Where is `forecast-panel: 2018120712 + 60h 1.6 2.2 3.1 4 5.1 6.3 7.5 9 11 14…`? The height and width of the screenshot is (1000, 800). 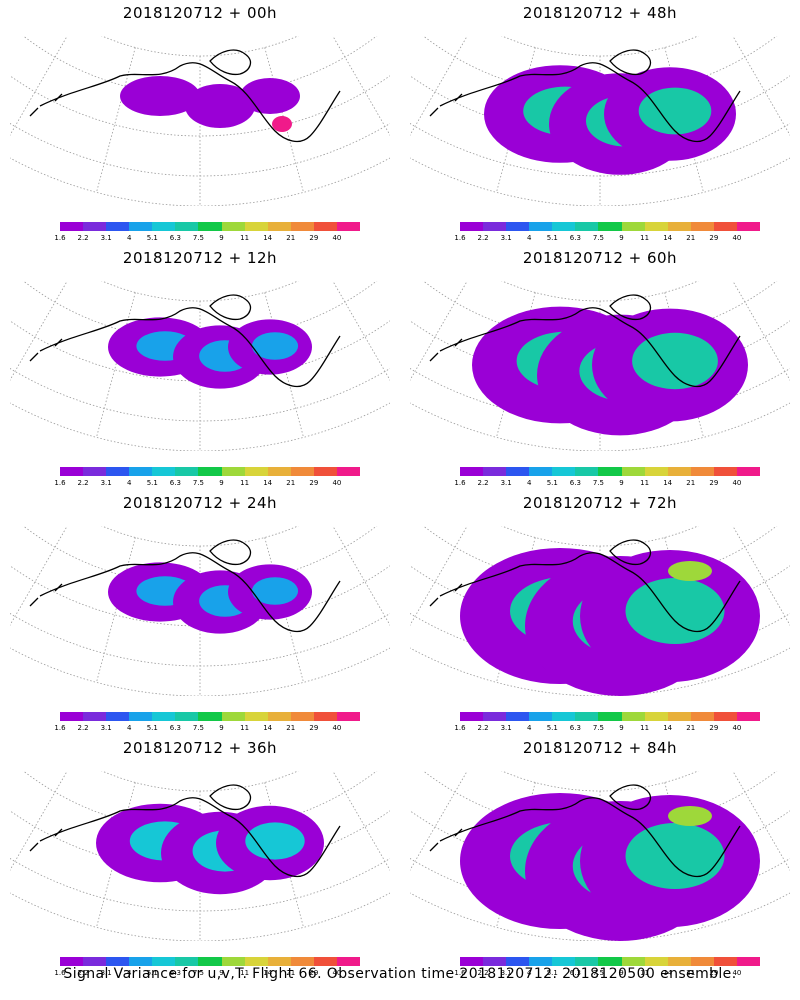 forecast-panel: 2018120712 + 60h 1.6 2.2 3.1 4 5.1 6.3 7.5 9 11 14… is located at coordinates (600, 370).